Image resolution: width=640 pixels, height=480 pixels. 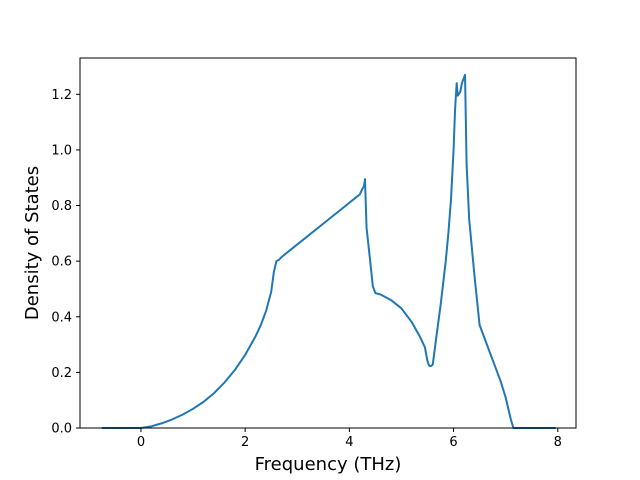 What do you see at coordinates (61, 95) in the screenshot?
I see `y-tick-label: 1.2` at bounding box center [61, 95].